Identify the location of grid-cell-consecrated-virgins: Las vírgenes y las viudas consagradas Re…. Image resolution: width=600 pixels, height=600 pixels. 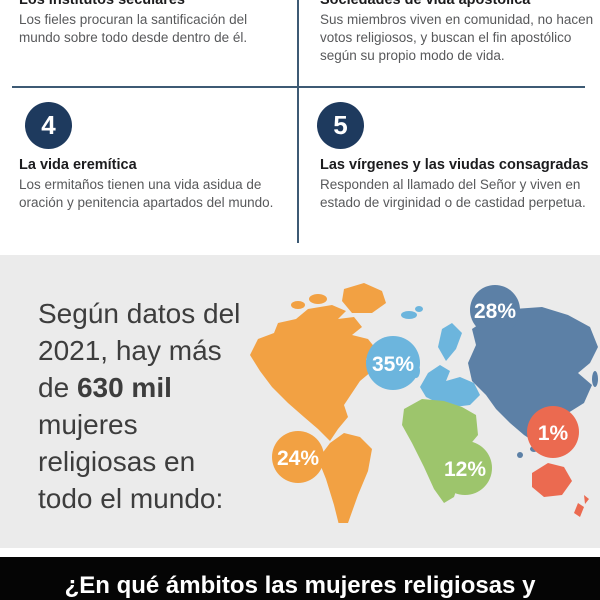
(460, 184).